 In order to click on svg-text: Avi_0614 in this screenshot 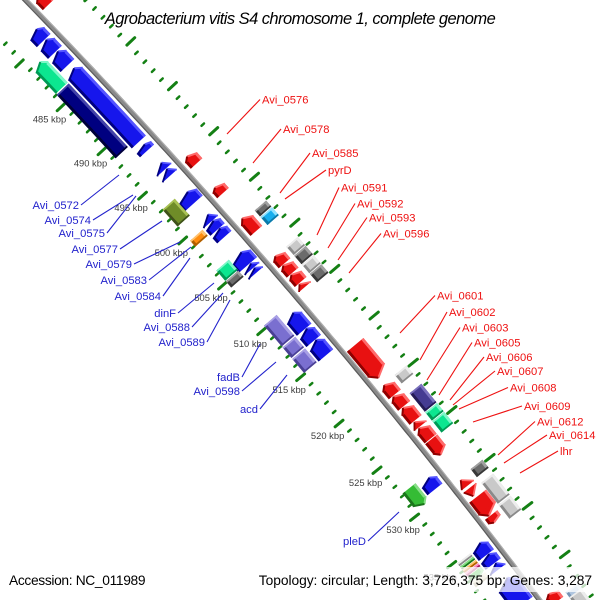, I will do `click(572, 436)`.